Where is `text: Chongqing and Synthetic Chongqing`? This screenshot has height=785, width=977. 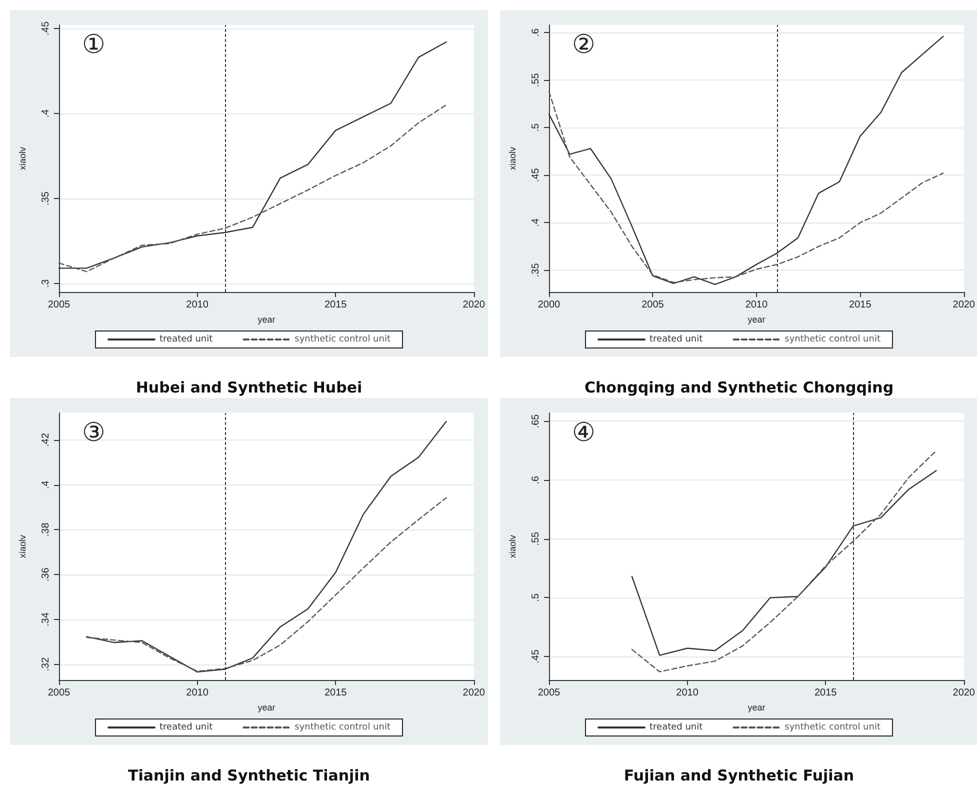 text: Chongqing and Synthetic Chongqing is located at coordinates (739, 387).